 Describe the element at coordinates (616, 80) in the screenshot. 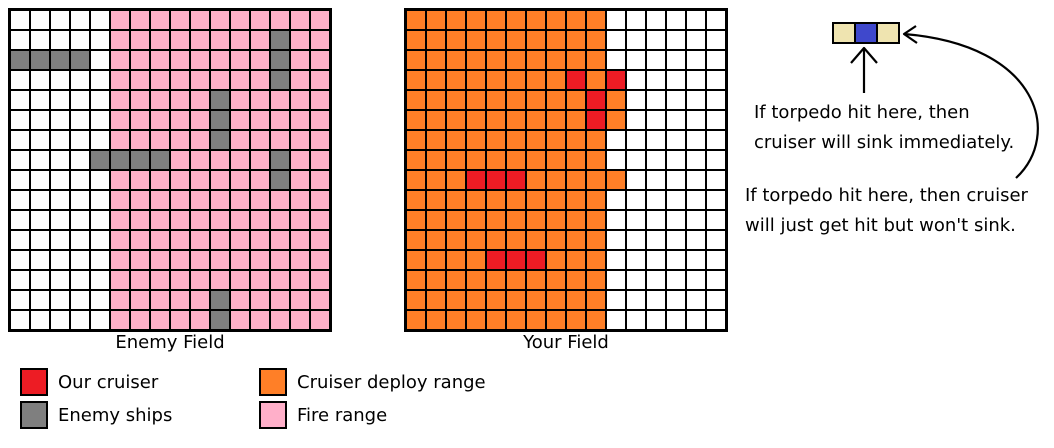

I see `our-cruiser-cell` at that location.